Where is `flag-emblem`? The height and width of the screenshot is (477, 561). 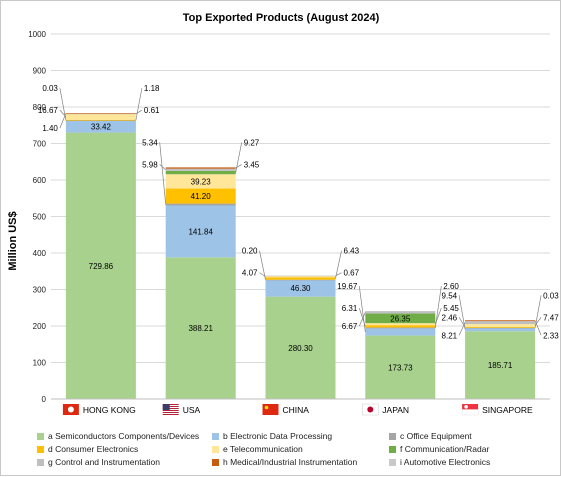 flag-emblem is located at coordinates (70, 409).